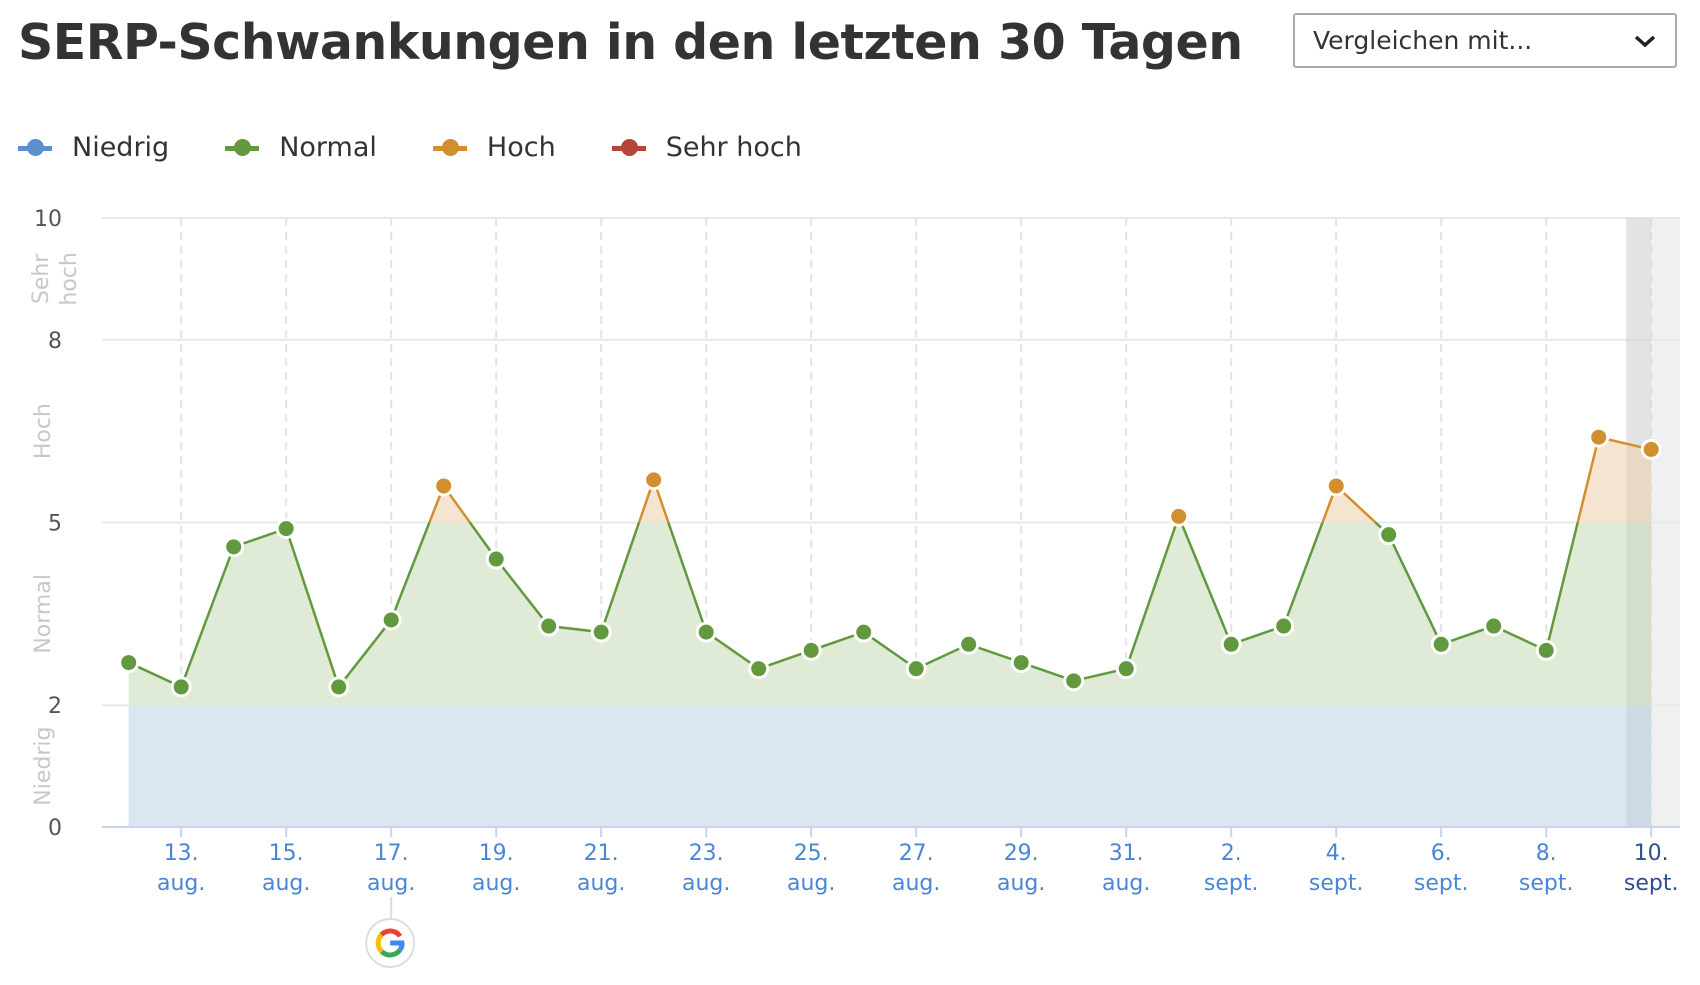  Describe the element at coordinates (916, 853) in the screenshot. I see `x-tick-label-day: 27.` at that location.